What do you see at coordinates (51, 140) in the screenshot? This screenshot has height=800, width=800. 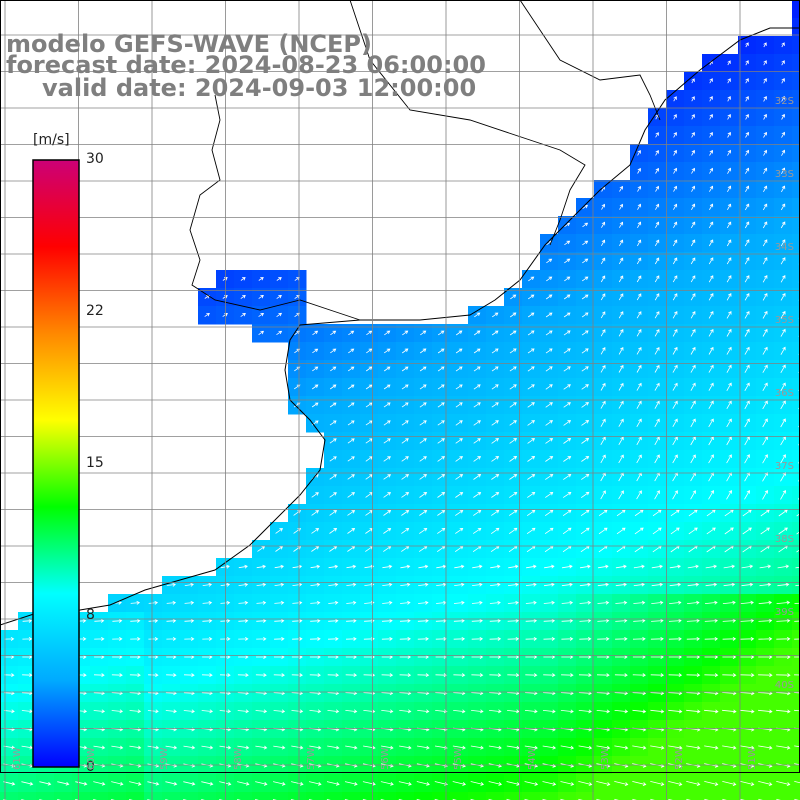 I see `colorbar-unit: [m/s]` at bounding box center [51, 140].